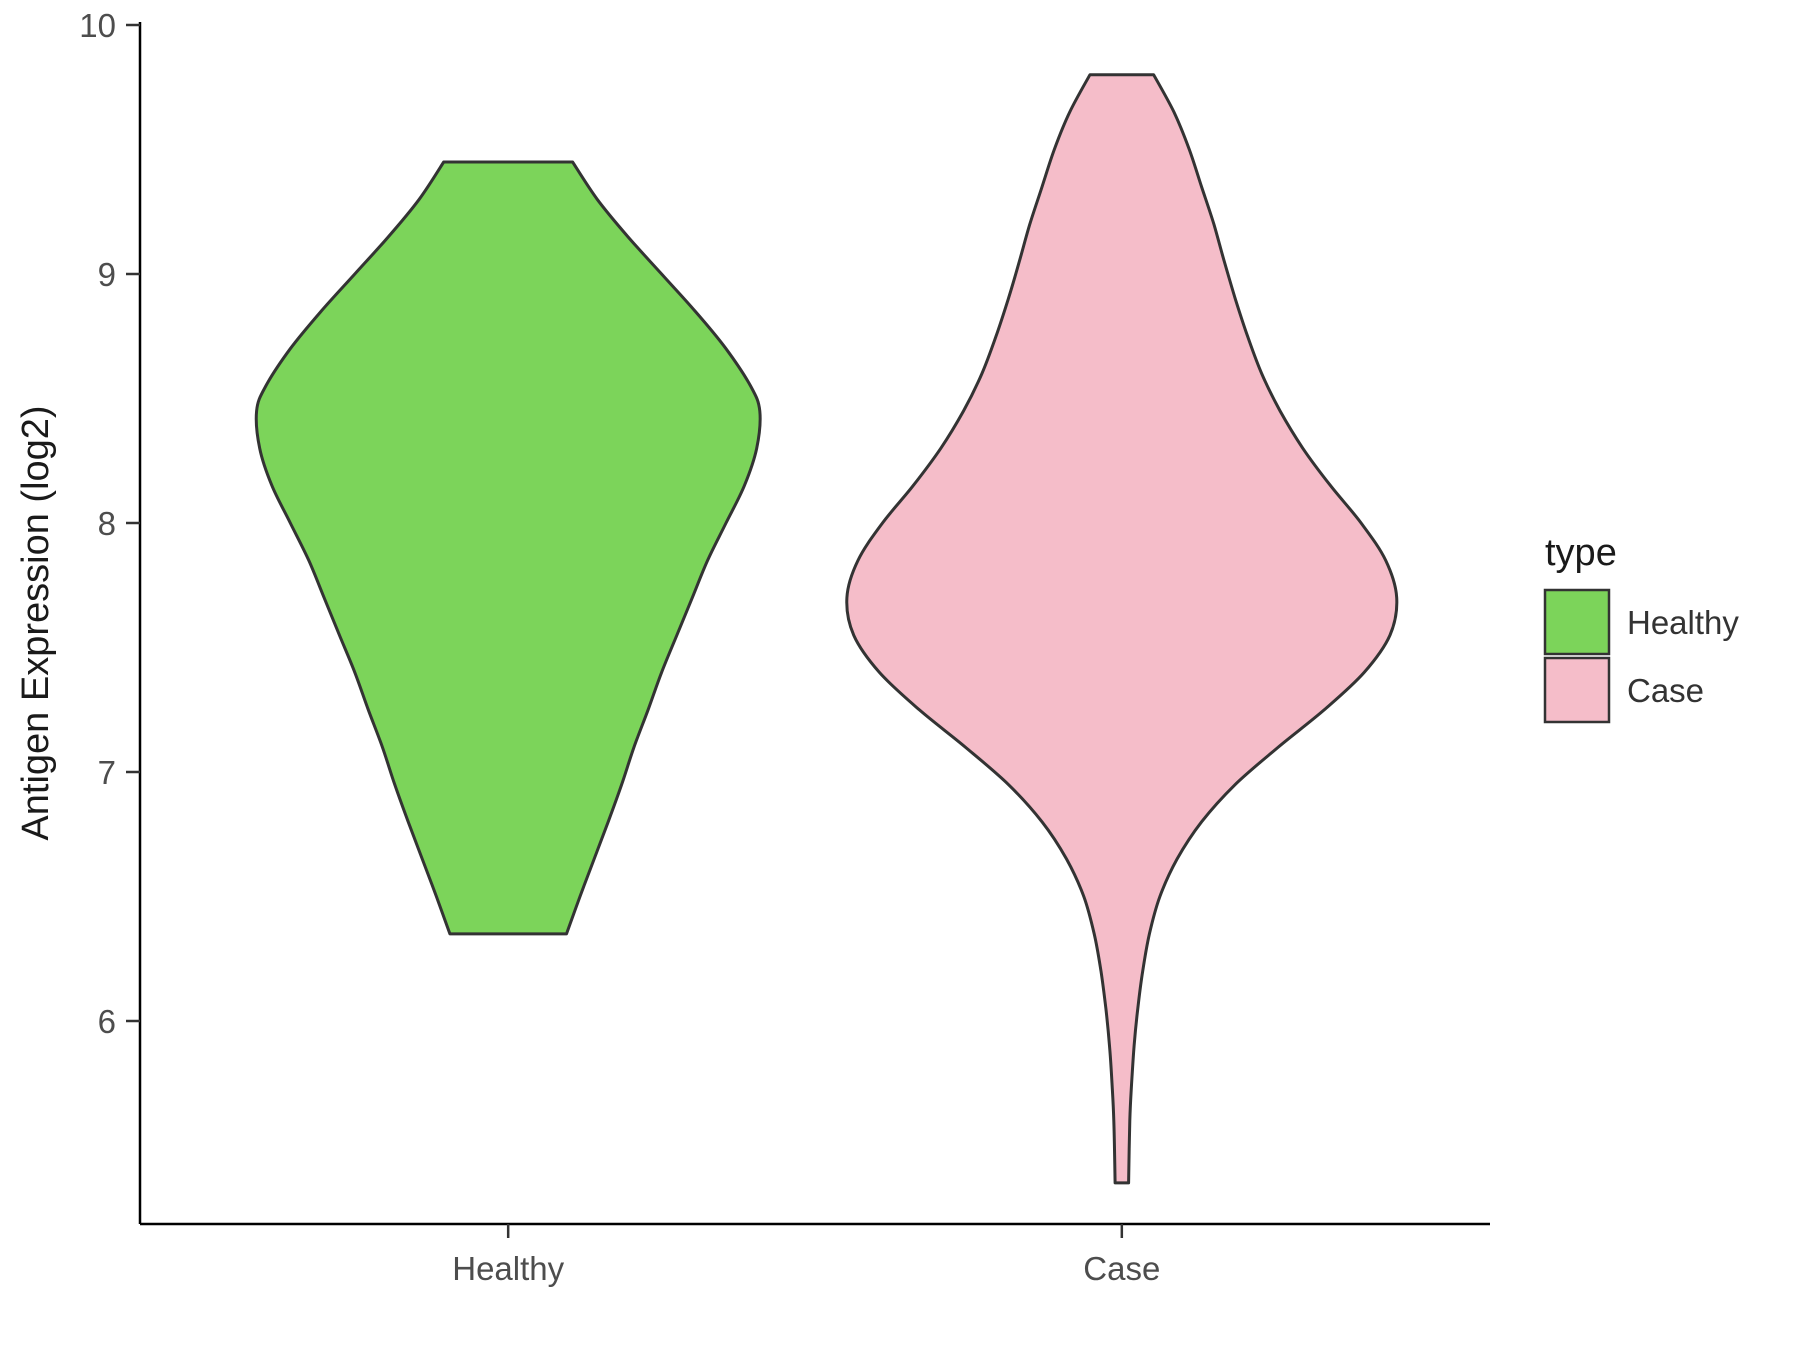 Image resolution: width=1800 pixels, height=1355 pixels. I want to click on y-tick-label: 7, so click(107, 772).